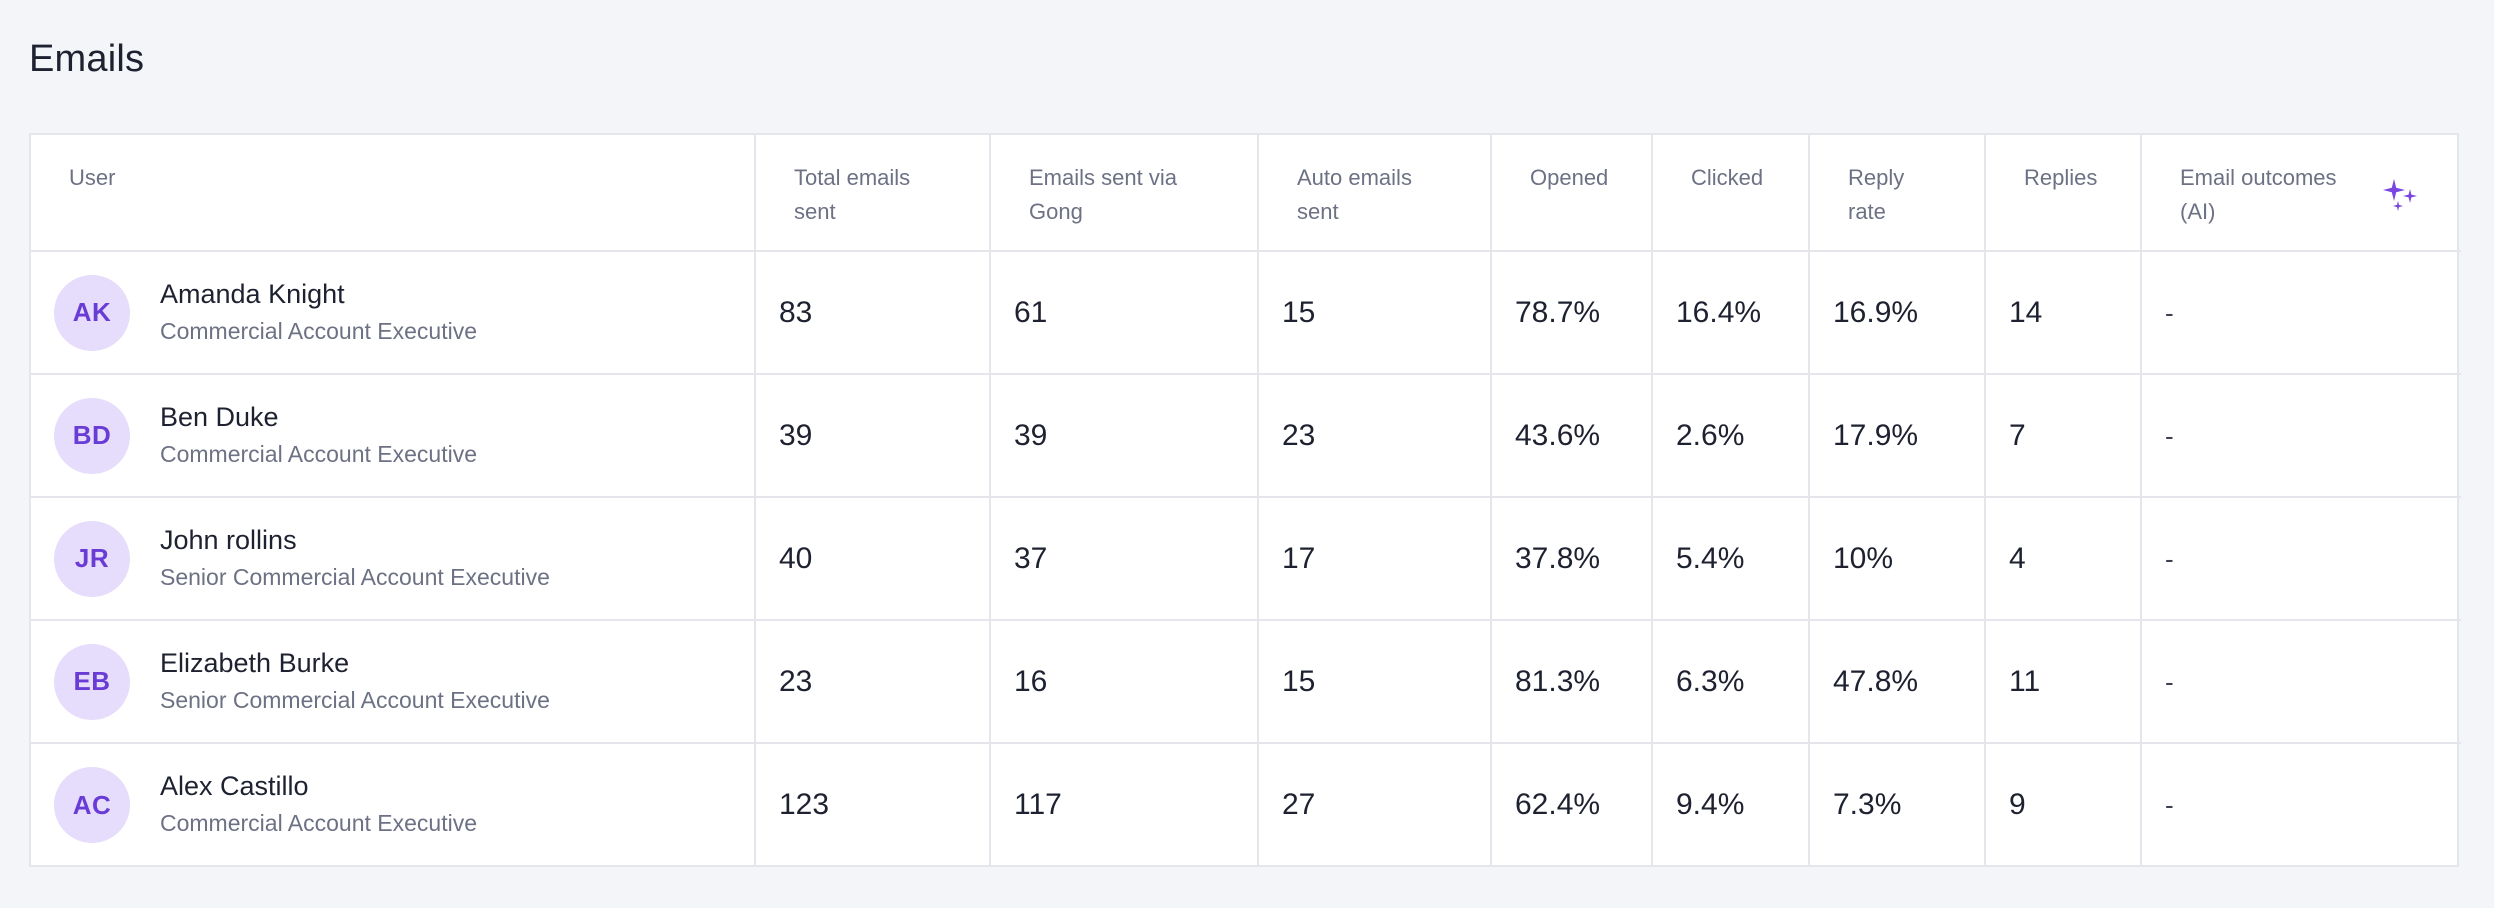 The width and height of the screenshot is (2494, 908). I want to click on clicked-cell: 2.6%, so click(1731, 436).